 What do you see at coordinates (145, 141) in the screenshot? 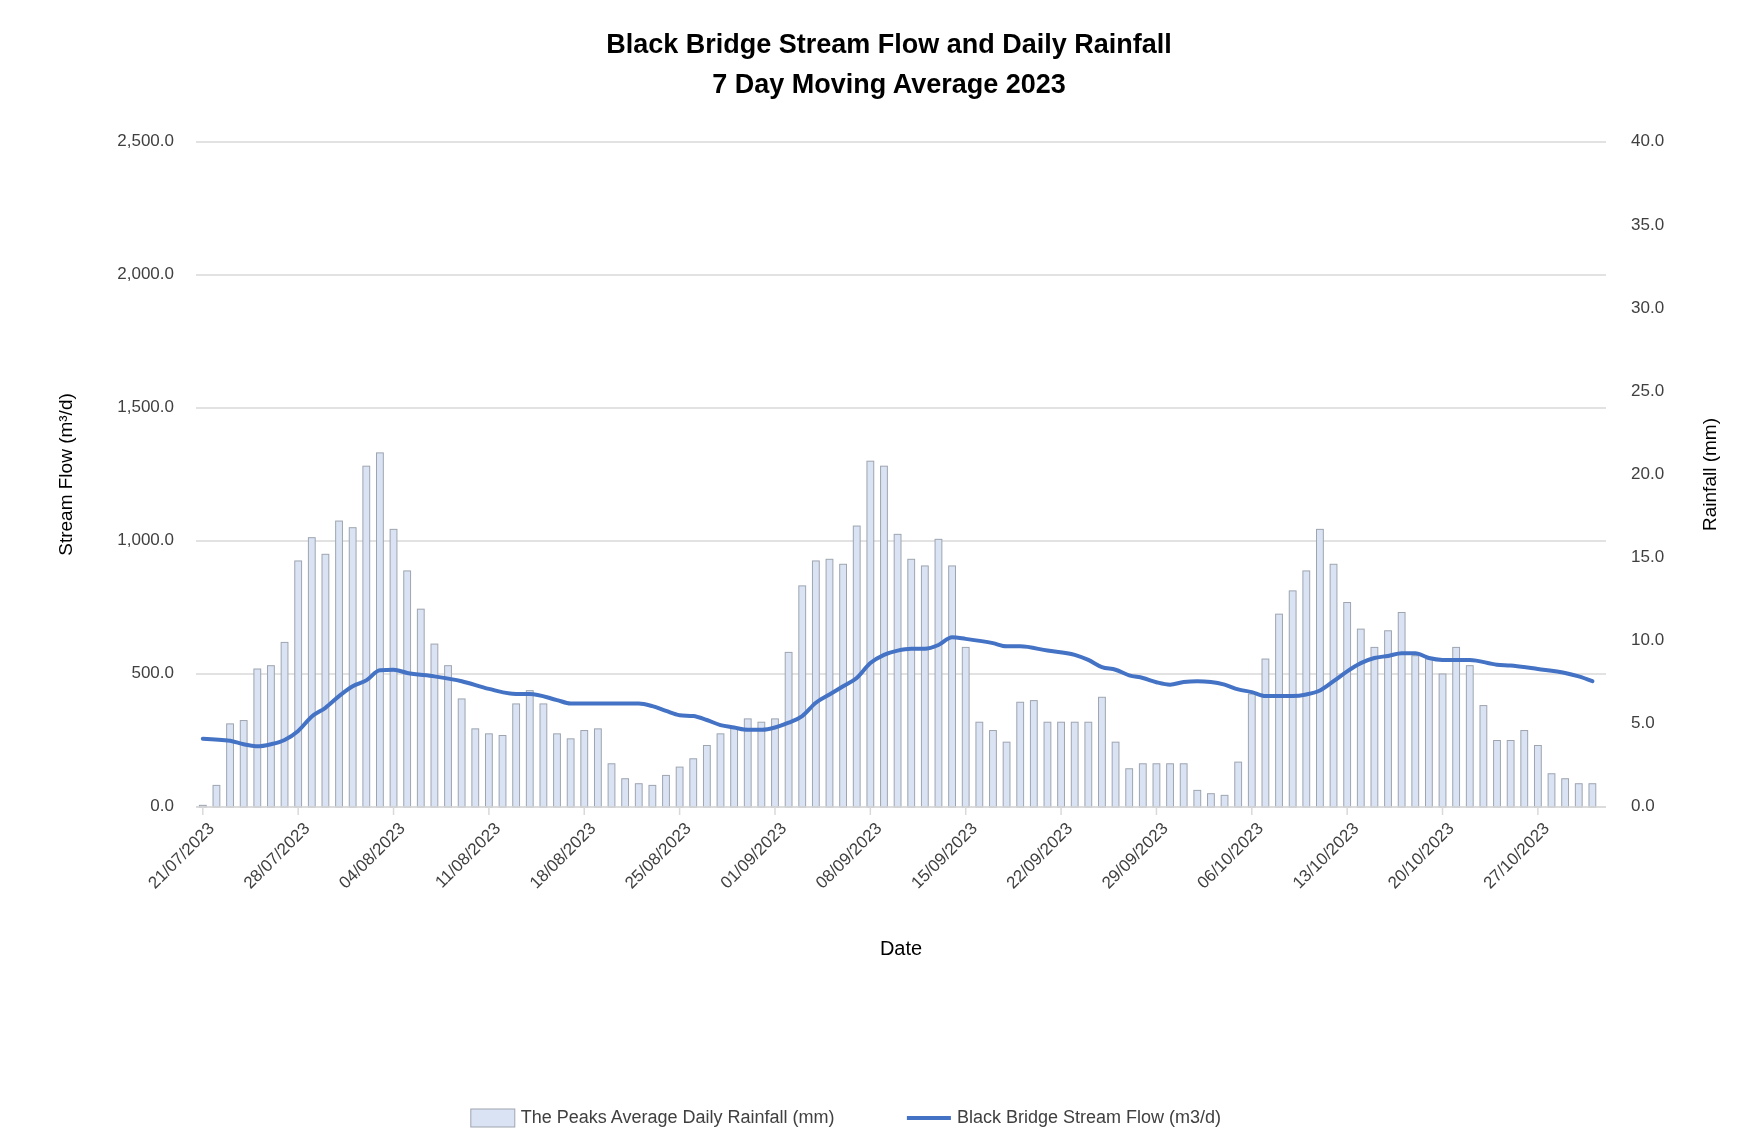
I see `y-tick-label: 2,500.0` at bounding box center [145, 141].